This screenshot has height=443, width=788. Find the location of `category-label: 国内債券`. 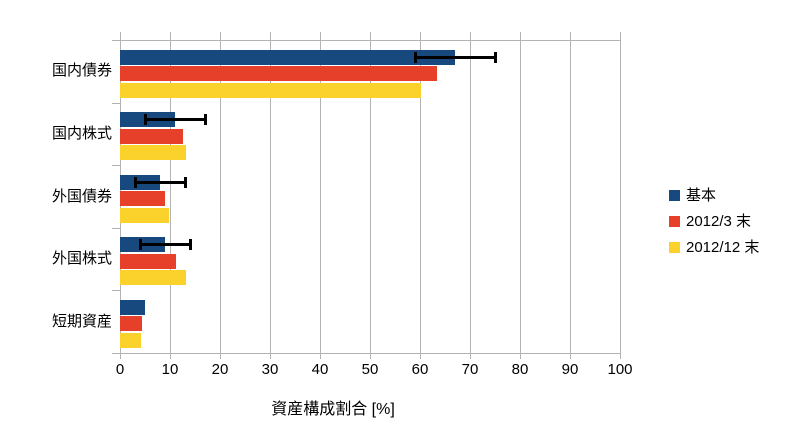

category-label: 国内債券 is located at coordinates (81, 71).